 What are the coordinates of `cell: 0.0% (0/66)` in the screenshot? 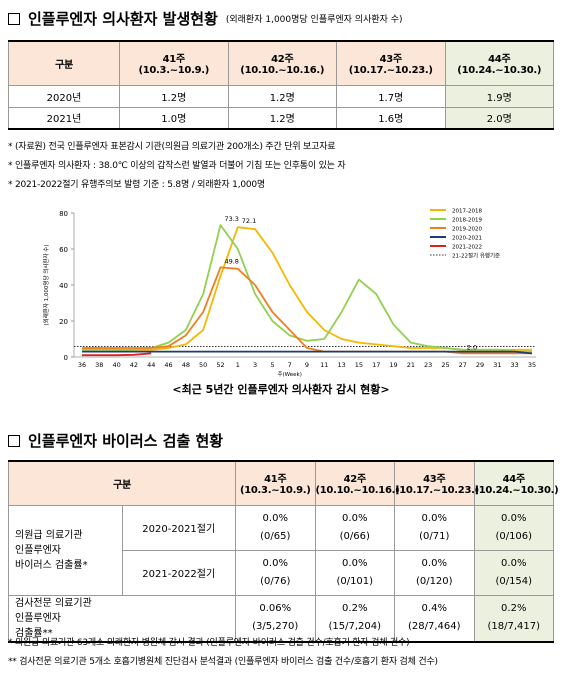 It's located at (354, 527).